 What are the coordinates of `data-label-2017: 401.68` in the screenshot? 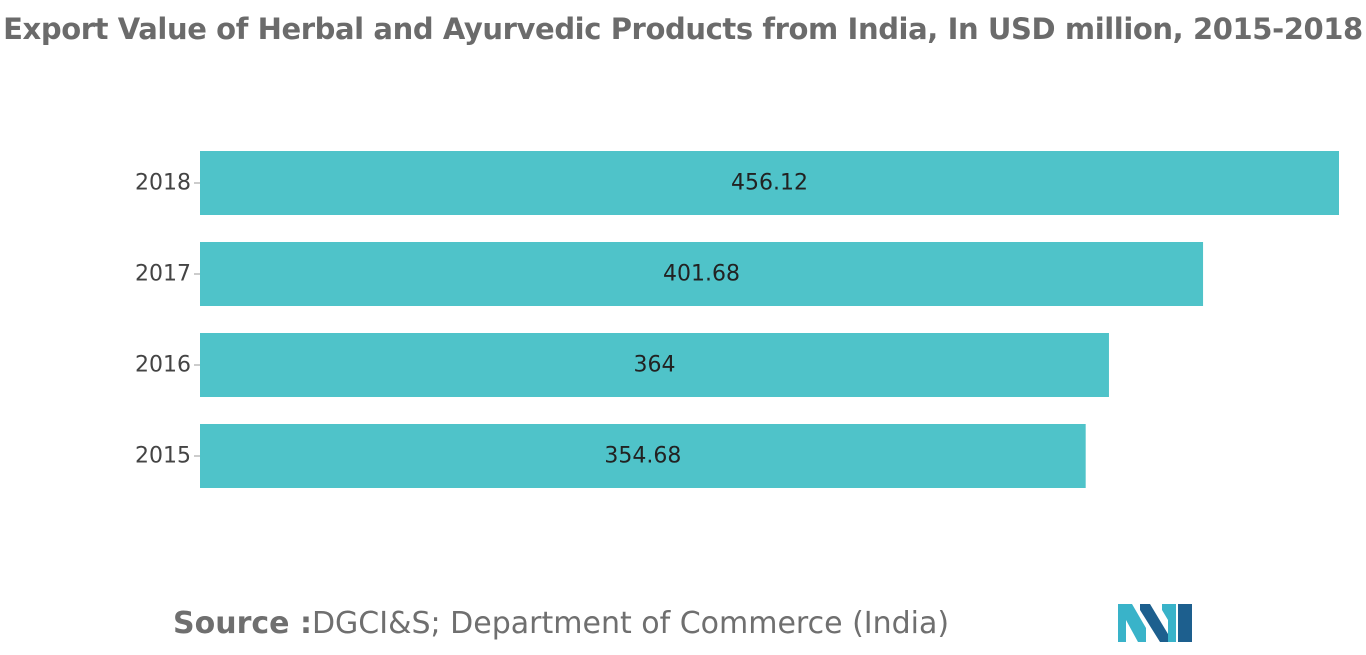 It's located at (701, 274).